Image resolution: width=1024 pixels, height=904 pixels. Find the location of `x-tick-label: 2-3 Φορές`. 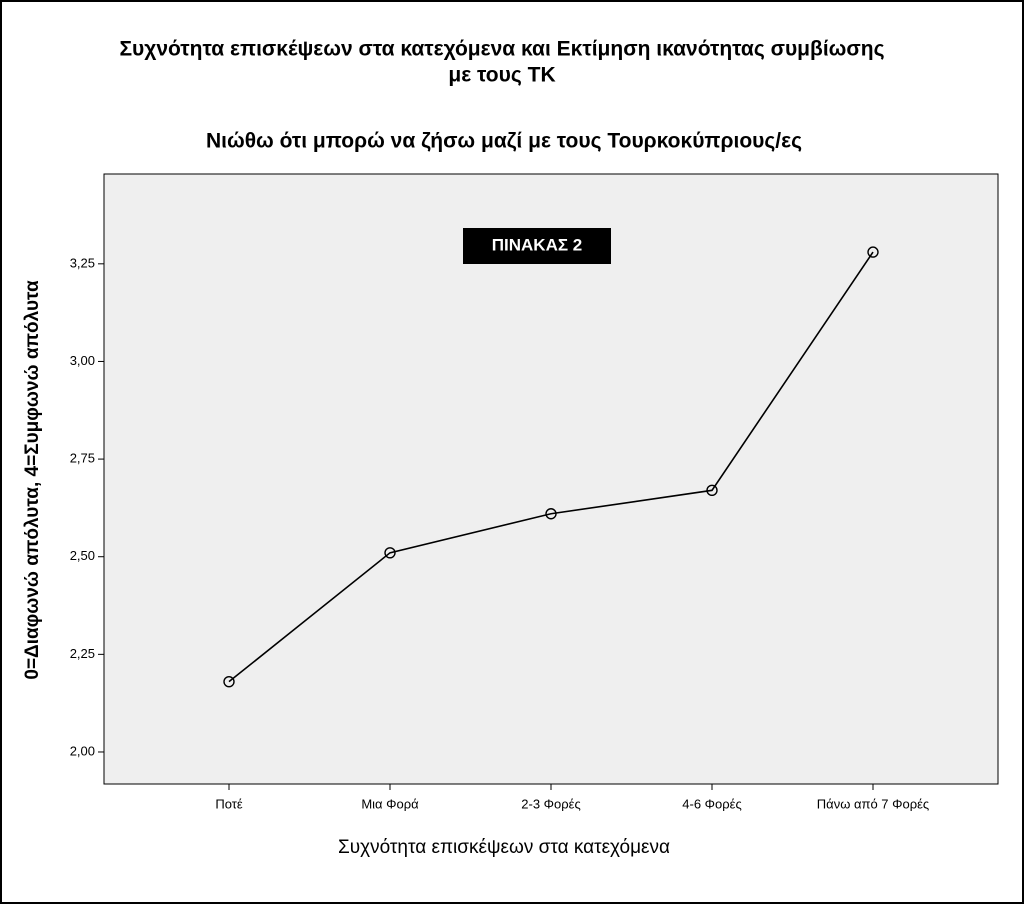

x-tick-label: 2-3 Φορές is located at coordinates (550, 803).